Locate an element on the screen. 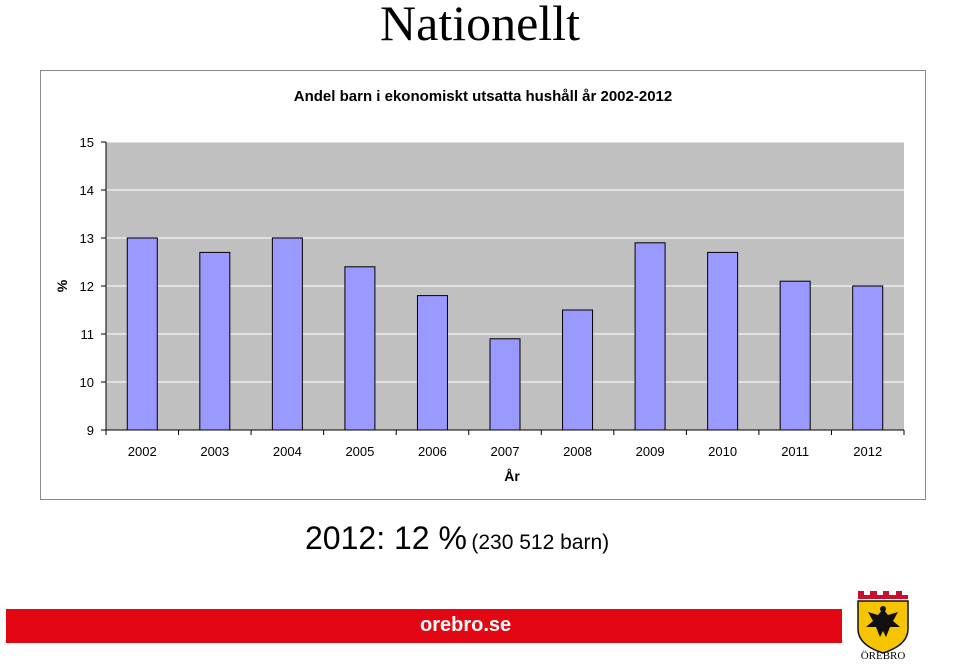 The height and width of the screenshot is (665, 960). bar-2010 is located at coordinates (723, 341).